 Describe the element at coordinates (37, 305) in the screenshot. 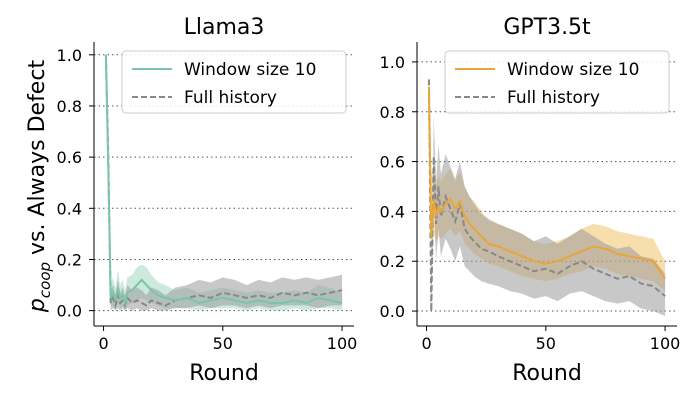

I see `y-axis-label-p: p` at that location.